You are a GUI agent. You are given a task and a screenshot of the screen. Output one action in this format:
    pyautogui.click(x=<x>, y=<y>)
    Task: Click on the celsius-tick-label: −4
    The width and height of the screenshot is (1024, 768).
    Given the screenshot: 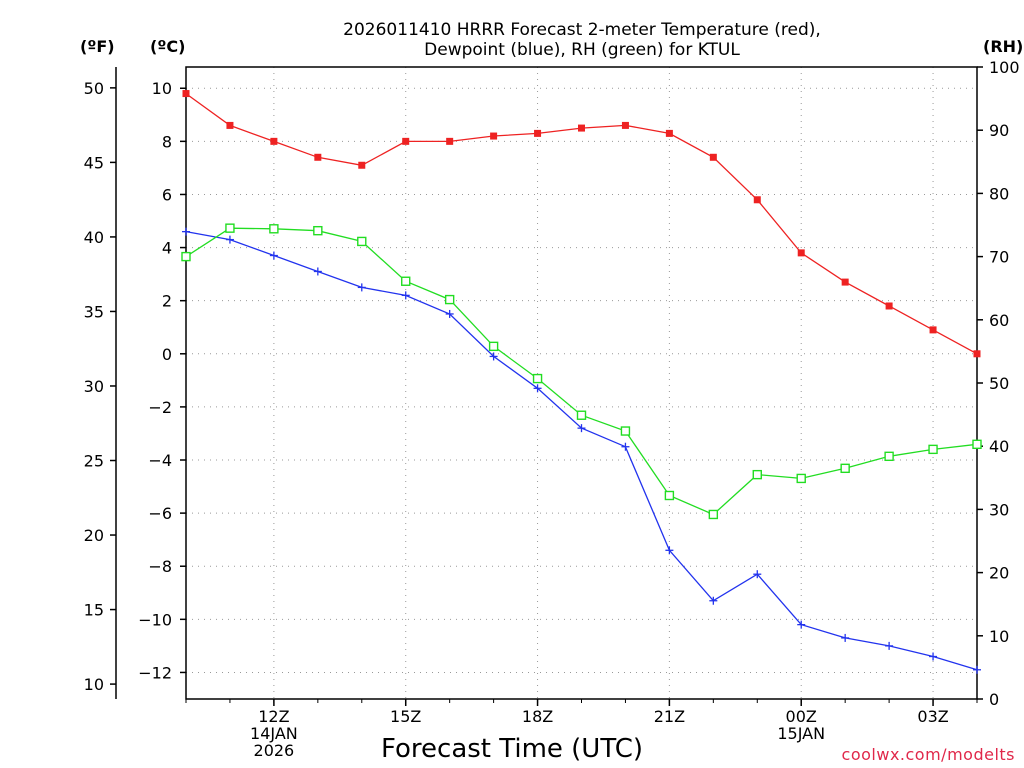 What is the action you would take?
    pyautogui.click(x=160, y=460)
    